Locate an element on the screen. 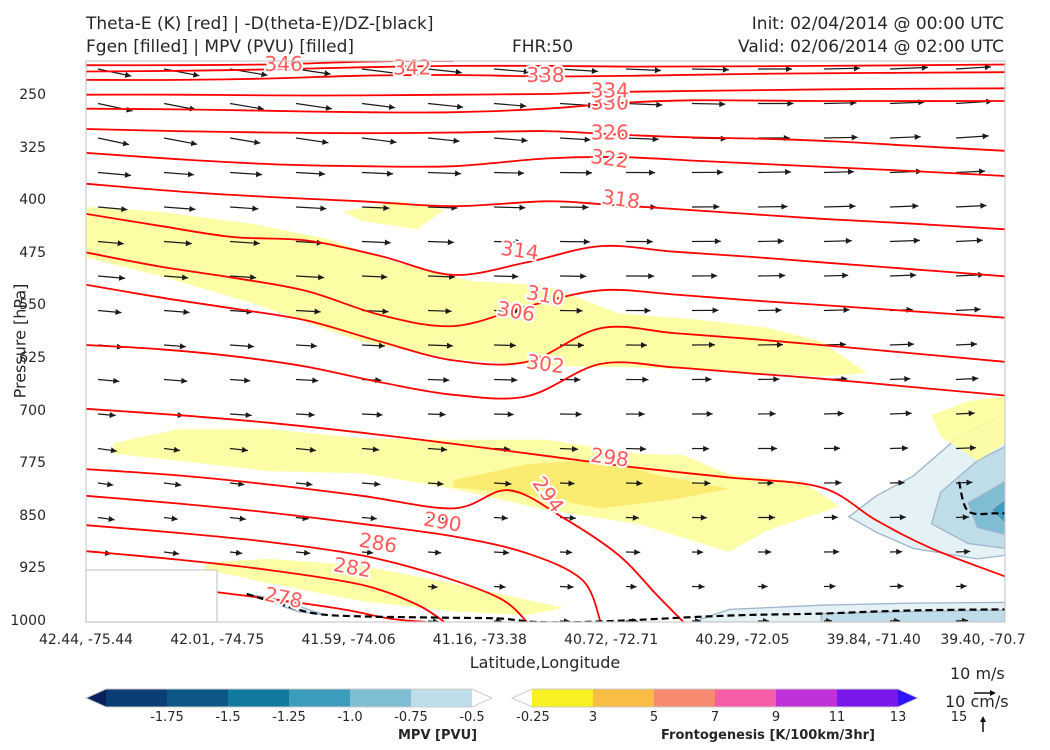 The width and height of the screenshot is (1050, 750). x-tick-label: 39.40, -70.7 is located at coordinates (983, 640).